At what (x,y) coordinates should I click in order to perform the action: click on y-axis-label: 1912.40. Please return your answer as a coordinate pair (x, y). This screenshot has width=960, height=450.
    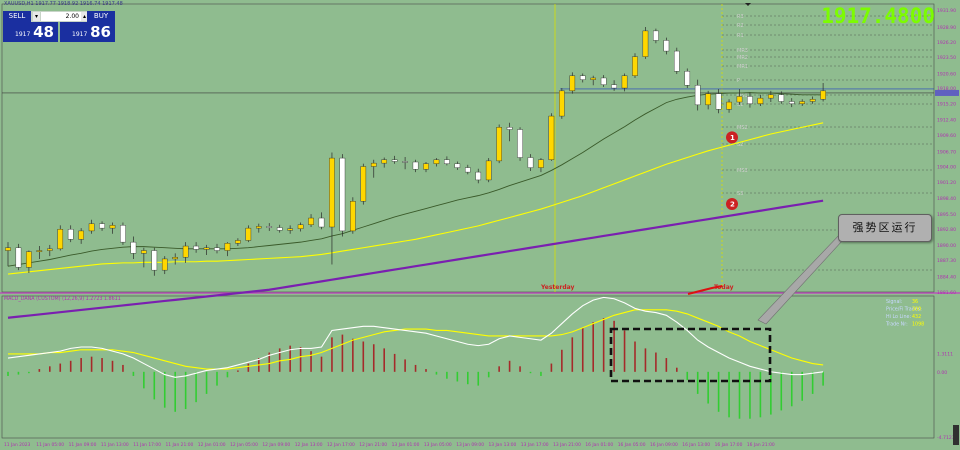
    Looking at the image, I should click on (946, 120).